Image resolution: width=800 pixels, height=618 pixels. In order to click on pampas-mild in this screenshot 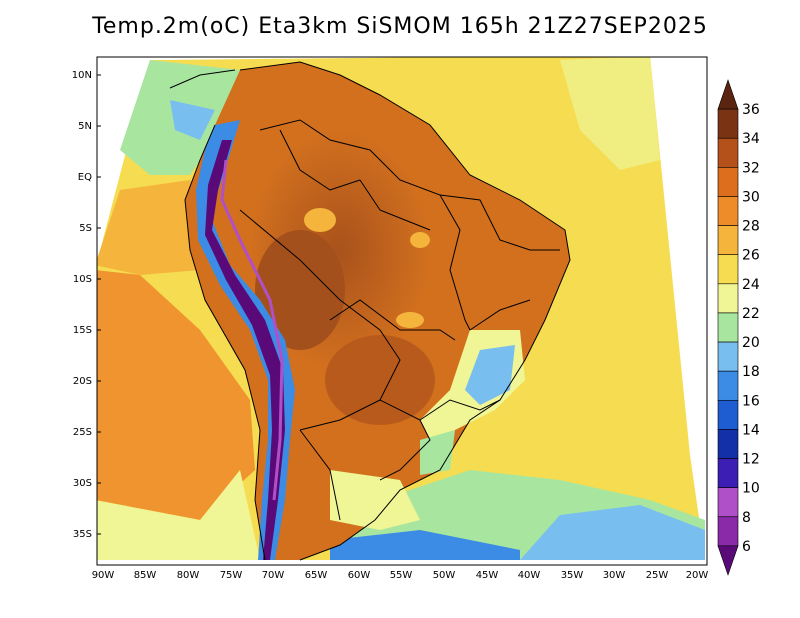, I will do `click(375, 500)`.